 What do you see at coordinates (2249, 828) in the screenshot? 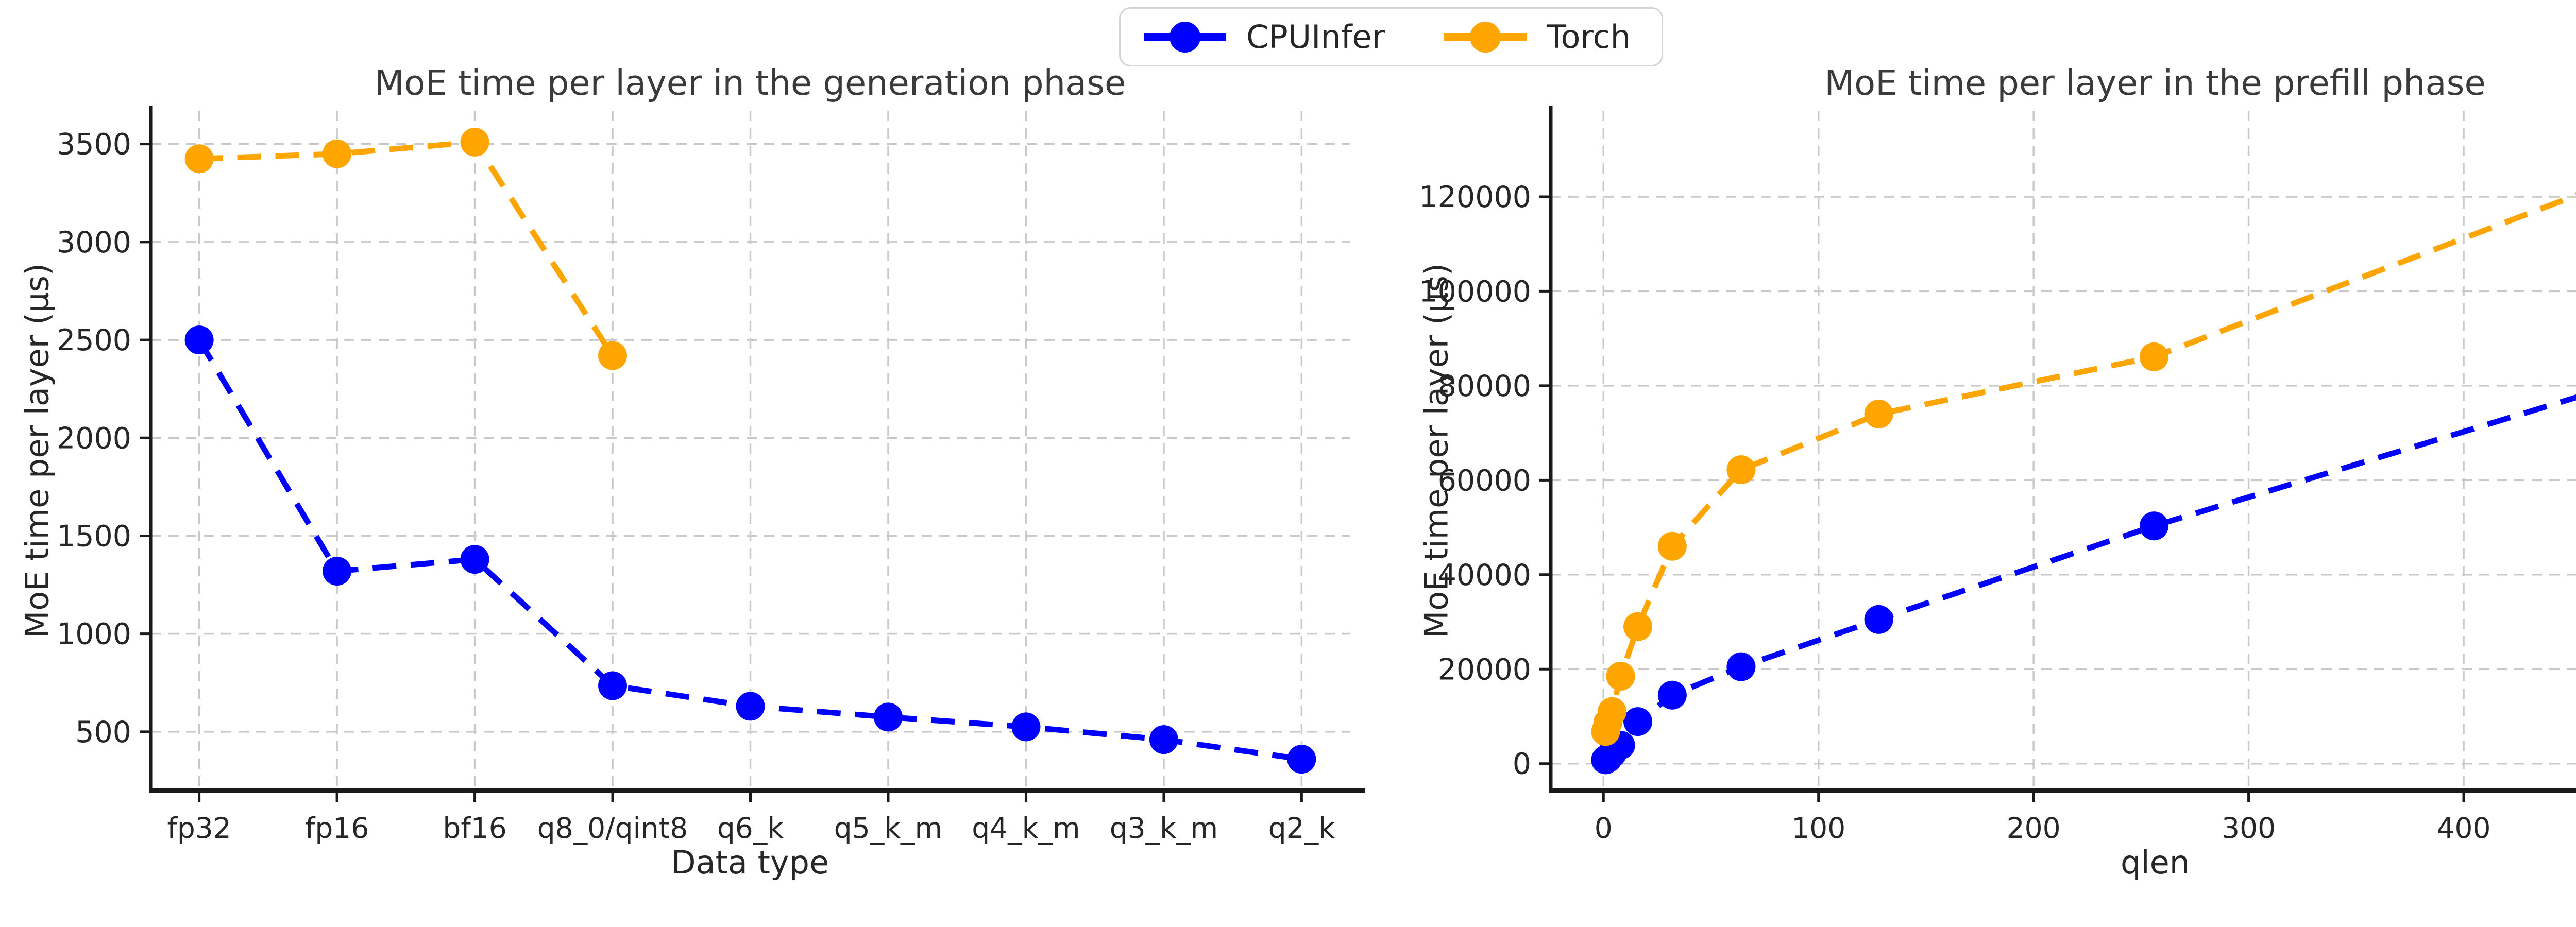
I see `x-tick-label: 300` at bounding box center [2249, 828].